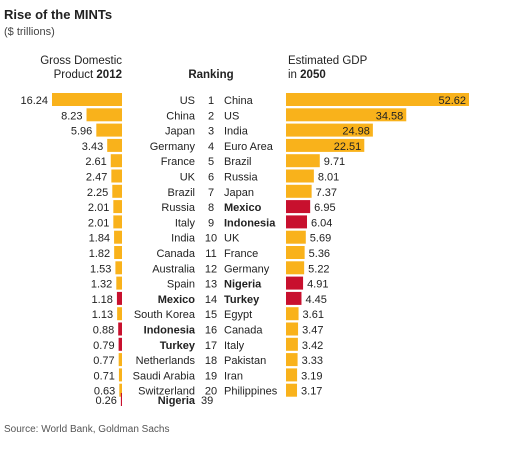 This screenshot has height=450, width=516. Describe the element at coordinates (165, 315) in the screenshot. I see `country-label-2012: South Korea` at that location.